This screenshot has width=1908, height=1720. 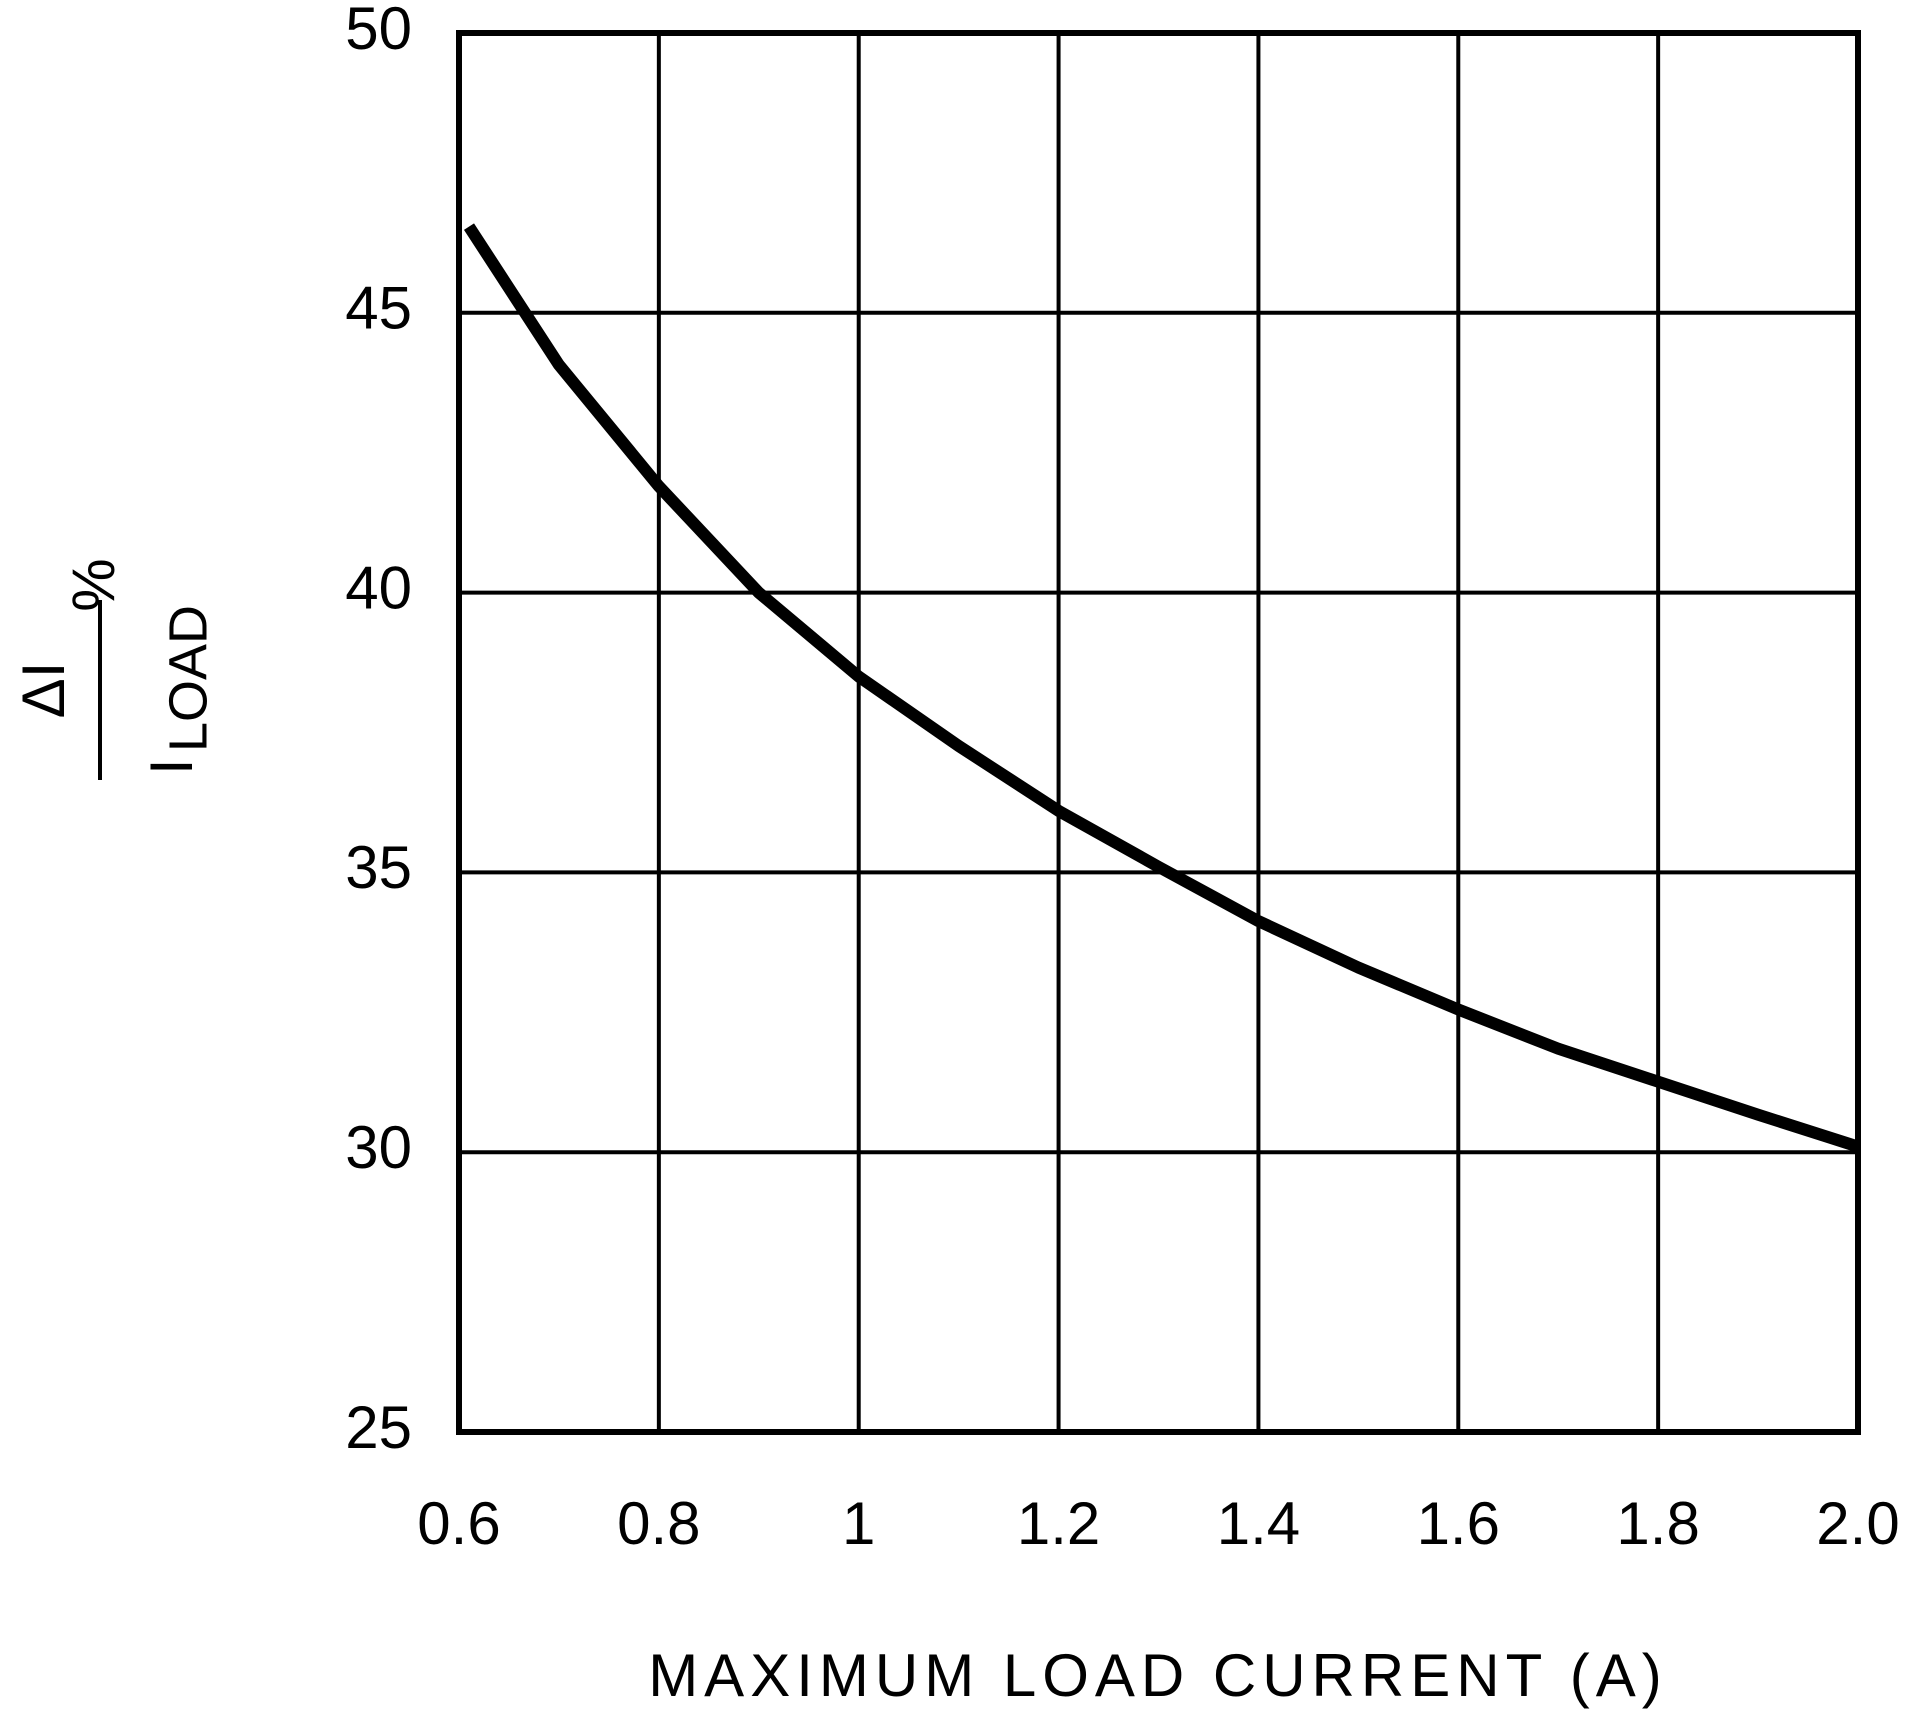 What do you see at coordinates (458, 1523) in the screenshot?
I see `x-tick-label: 0.6` at bounding box center [458, 1523].